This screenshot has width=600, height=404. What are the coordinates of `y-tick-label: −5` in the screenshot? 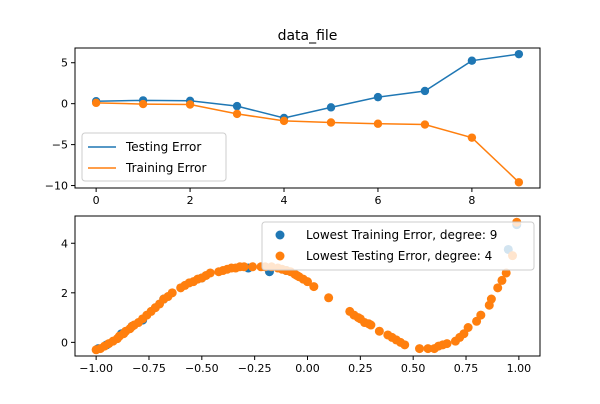 It's located at (60, 145).